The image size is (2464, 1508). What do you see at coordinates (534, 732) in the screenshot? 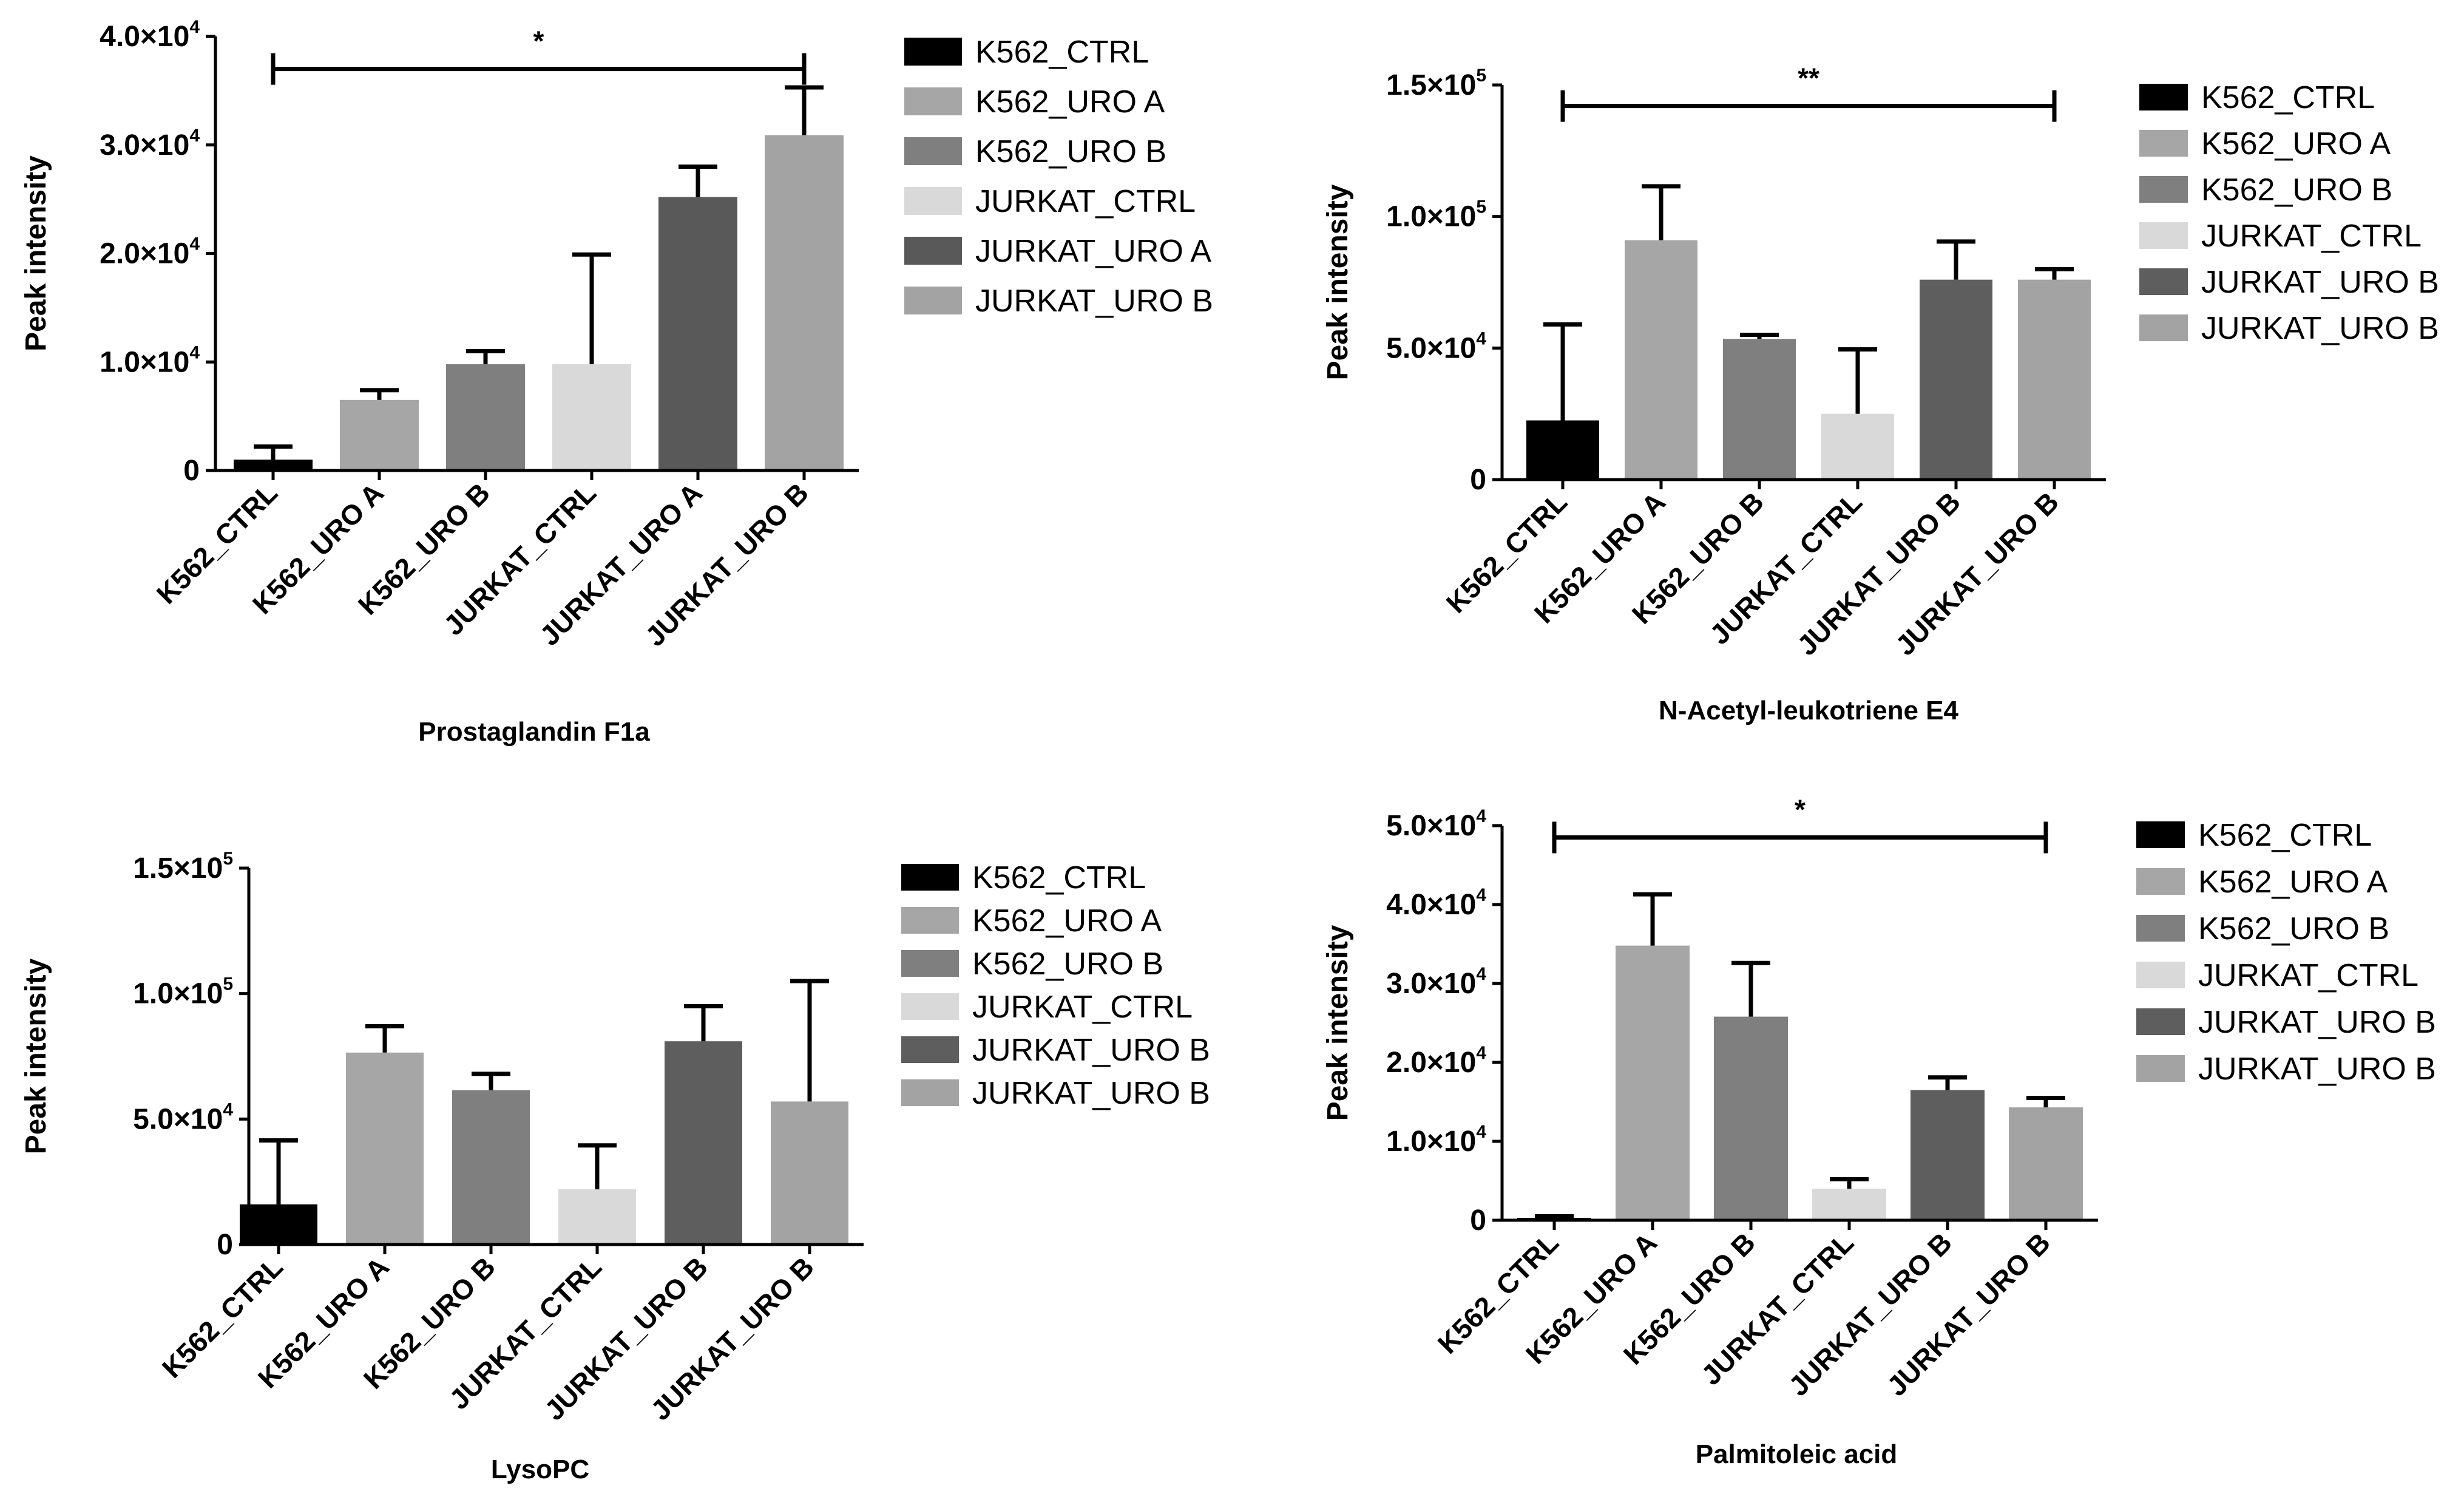
I see `chart-title: Prostaglandin F1a` at bounding box center [534, 732].